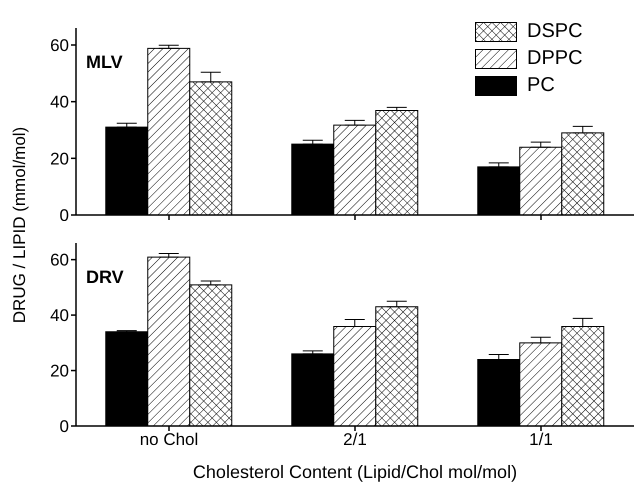 Image resolution: width=640 pixels, height=490 pixels. I want to click on x-tick-label: no Chol, so click(169, 440).